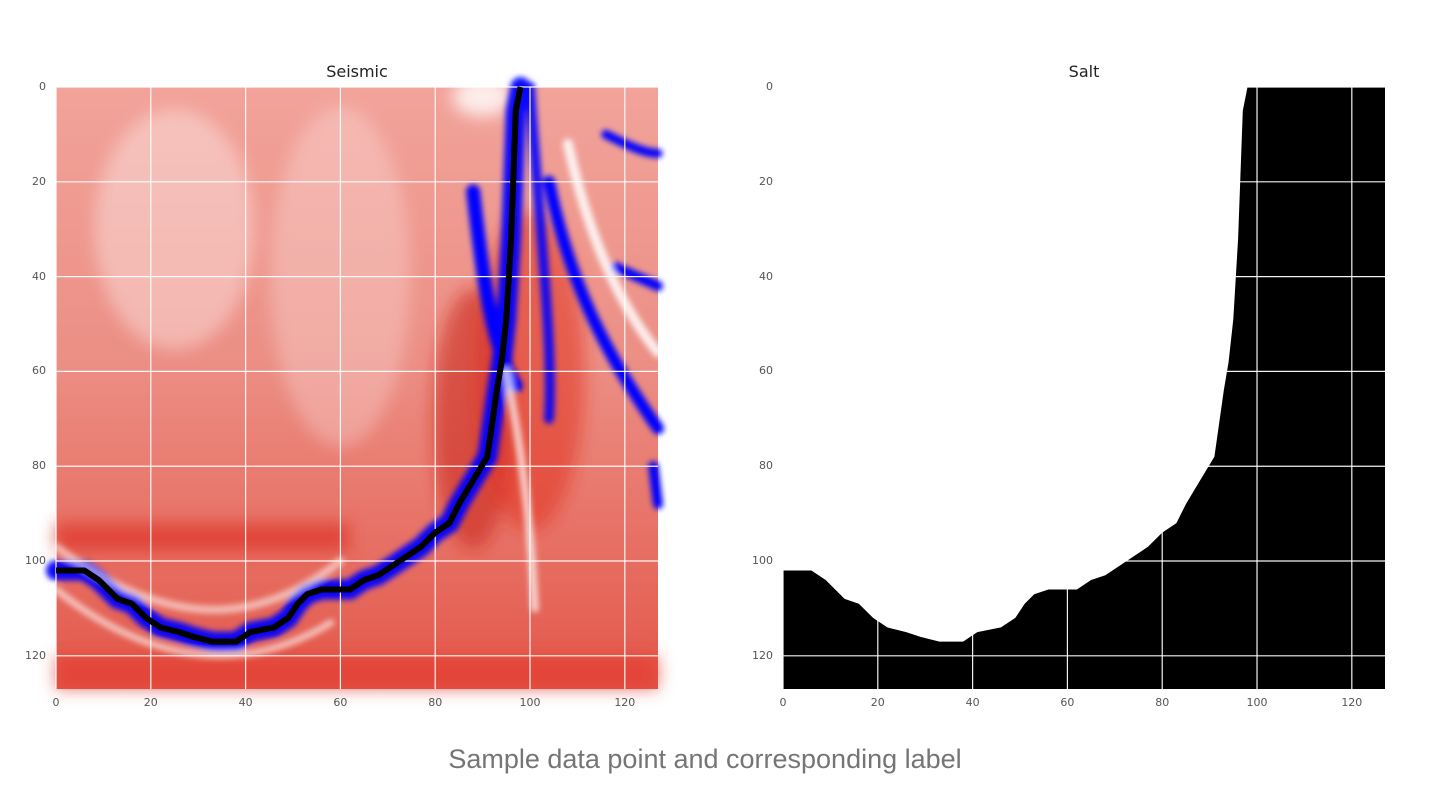 The height and width of the screenshot is (790, 1444). What do you see at coordinates (1084, 71) in the screenshot?
I see `salt-title: Salt` at bounding box center [1084, 71].